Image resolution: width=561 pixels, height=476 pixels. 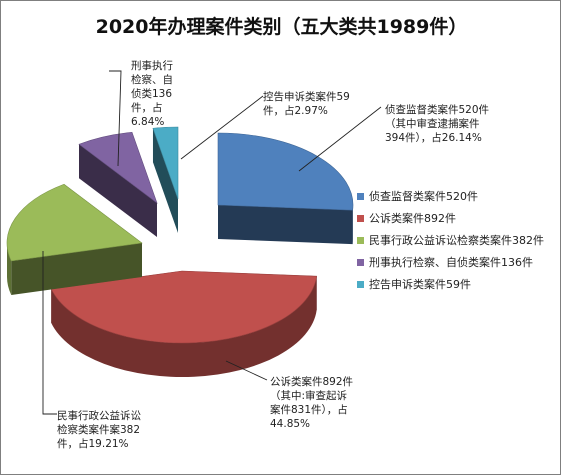 What do you see at coordinates (437, 123) in the screenshot?
I see `data-label-1: 侦查监督类案件520件（其中审查逮捕案件 394件），占26.14%` at bounding box center [437, 123].